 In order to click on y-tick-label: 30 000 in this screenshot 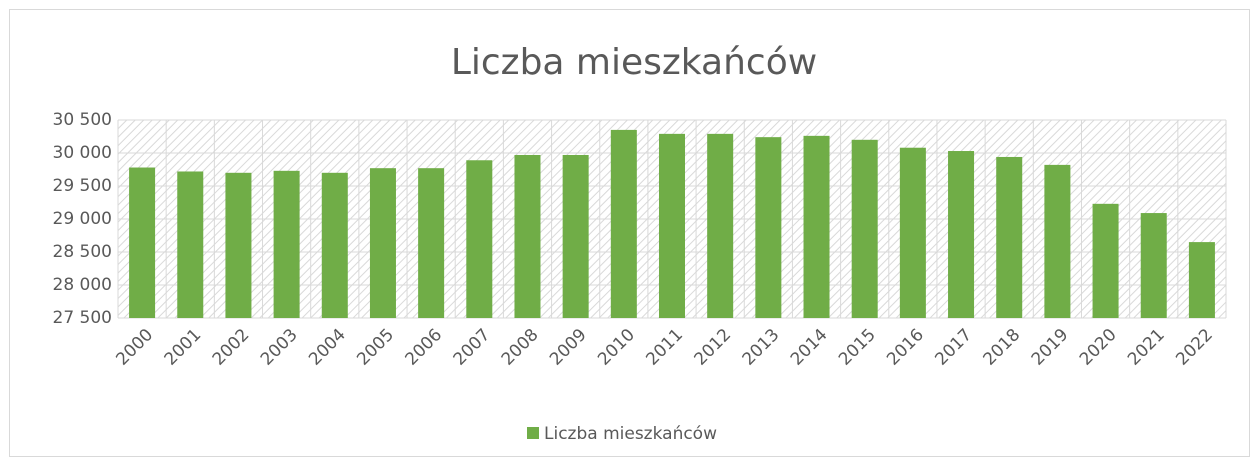, I will do `click(82, 153)`.